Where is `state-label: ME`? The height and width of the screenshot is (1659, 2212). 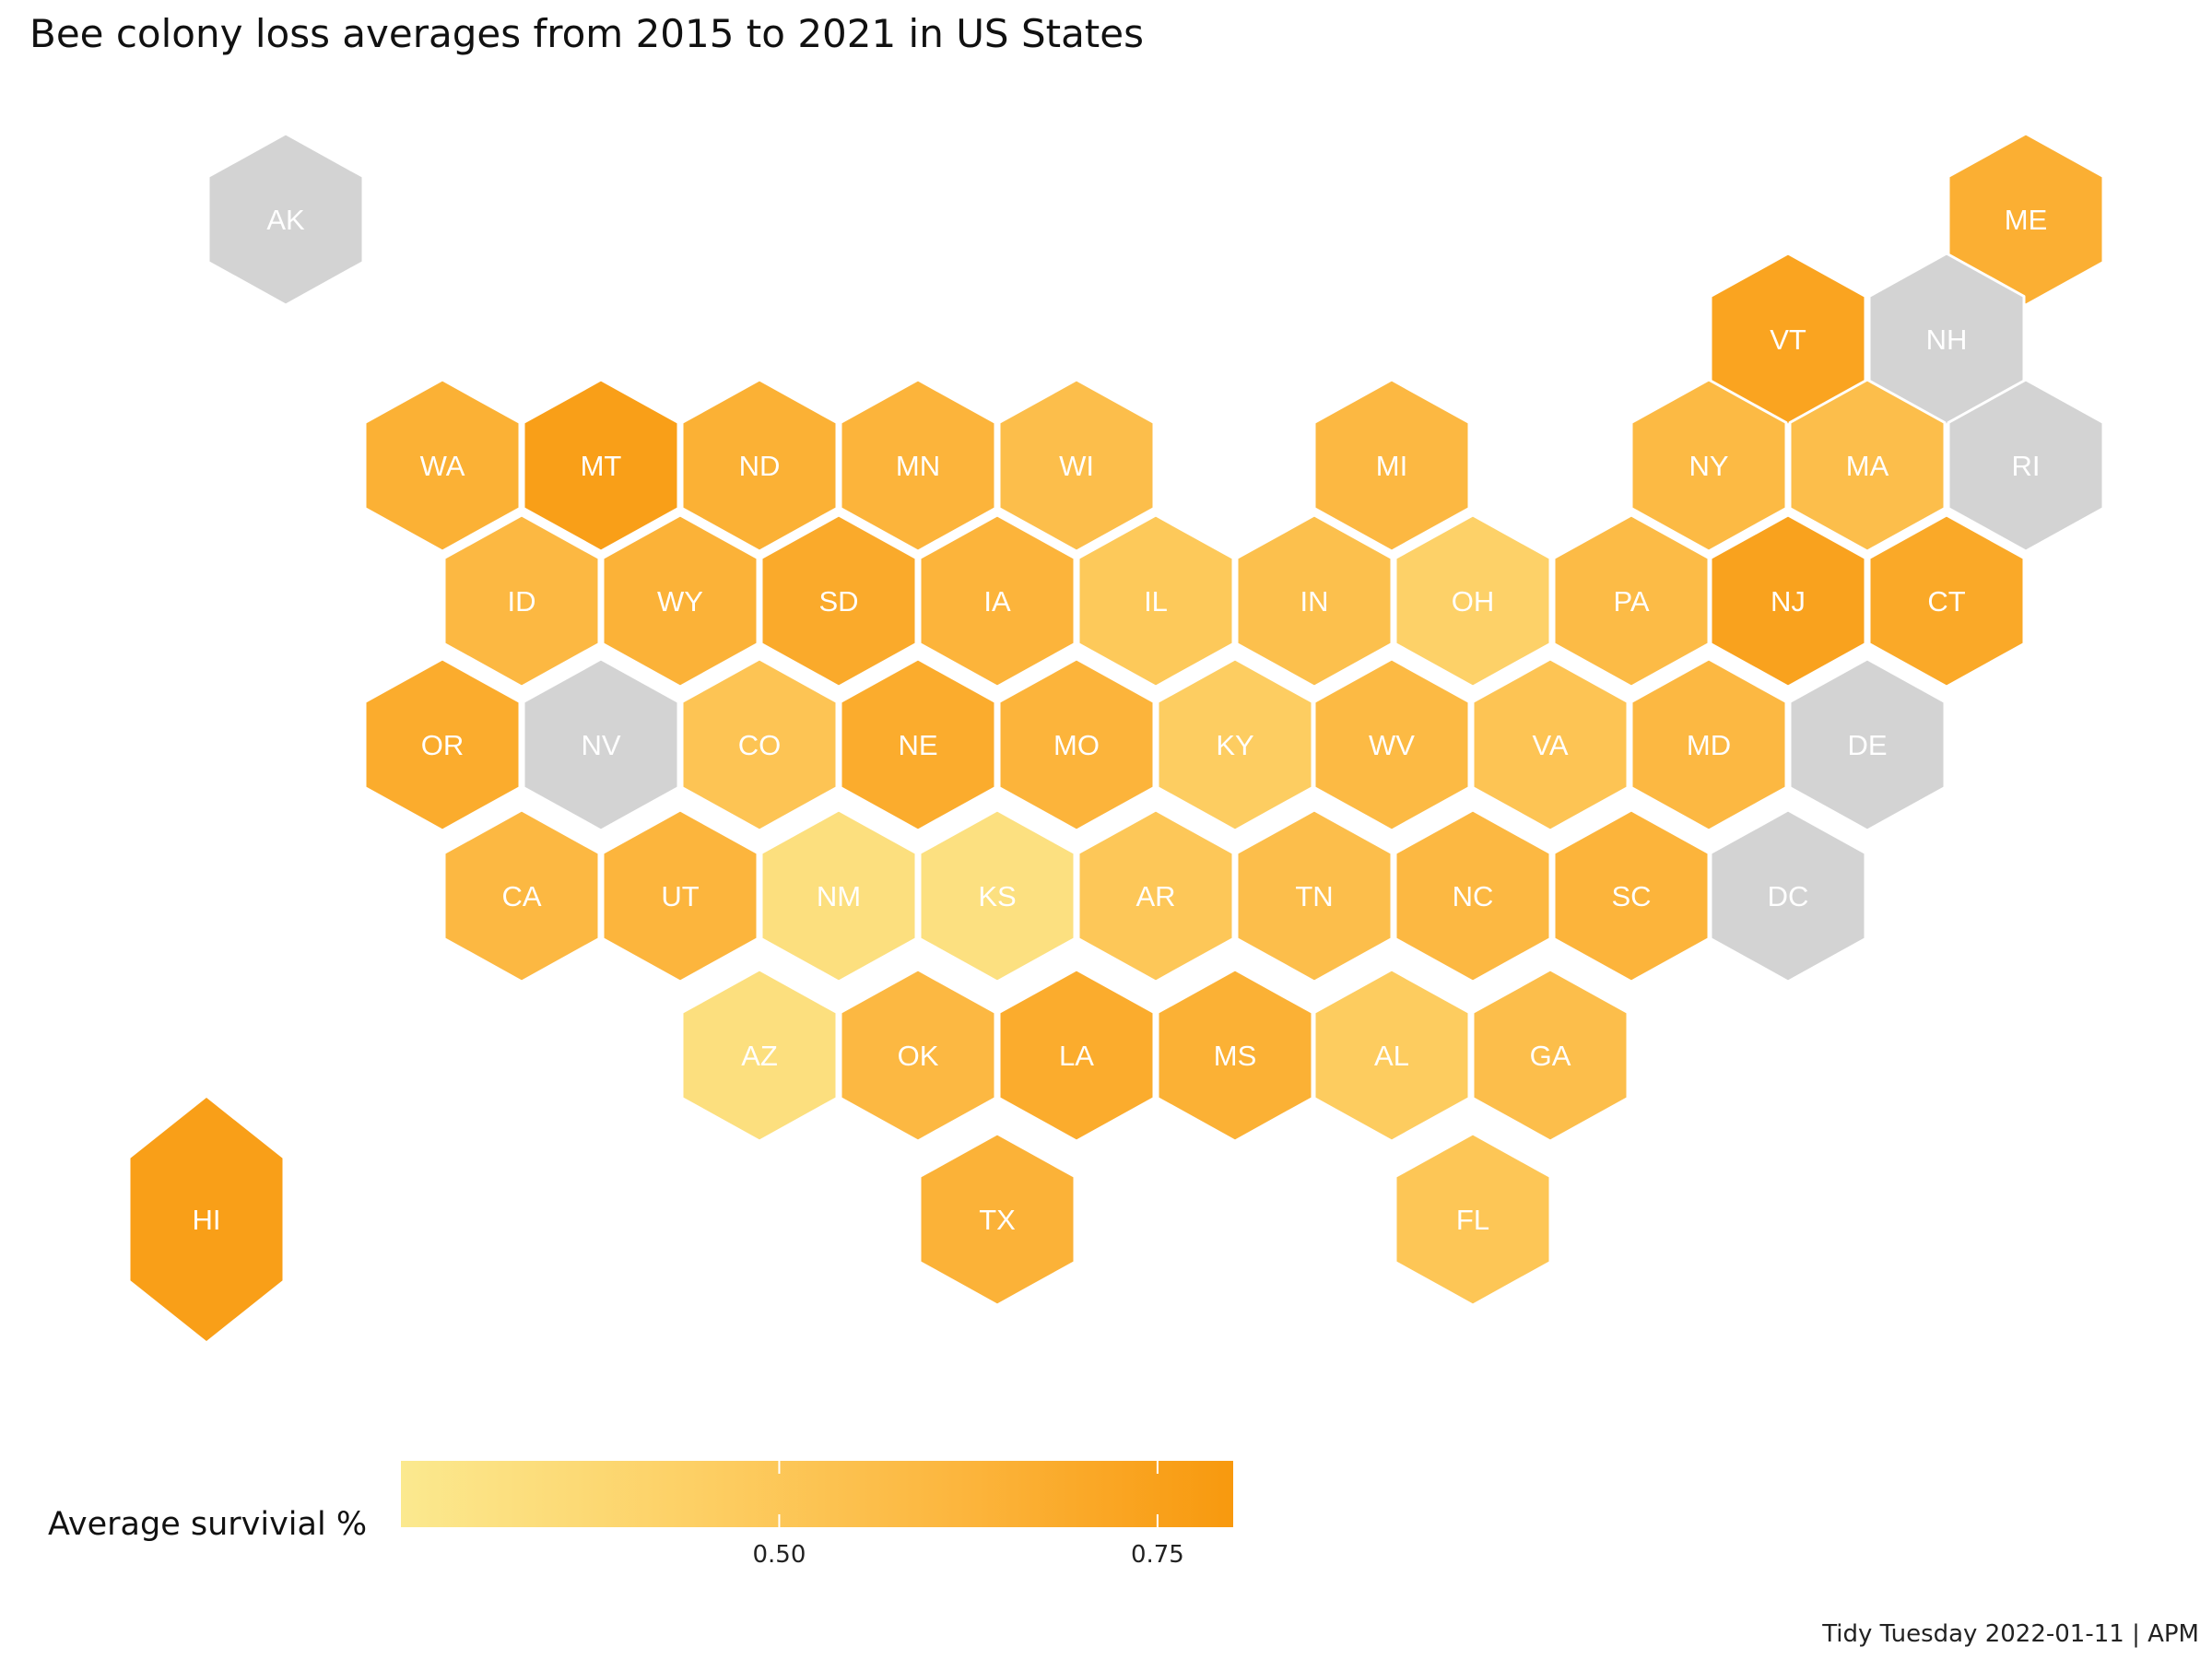
state-label: ME is located at coordinates (2026, 220).